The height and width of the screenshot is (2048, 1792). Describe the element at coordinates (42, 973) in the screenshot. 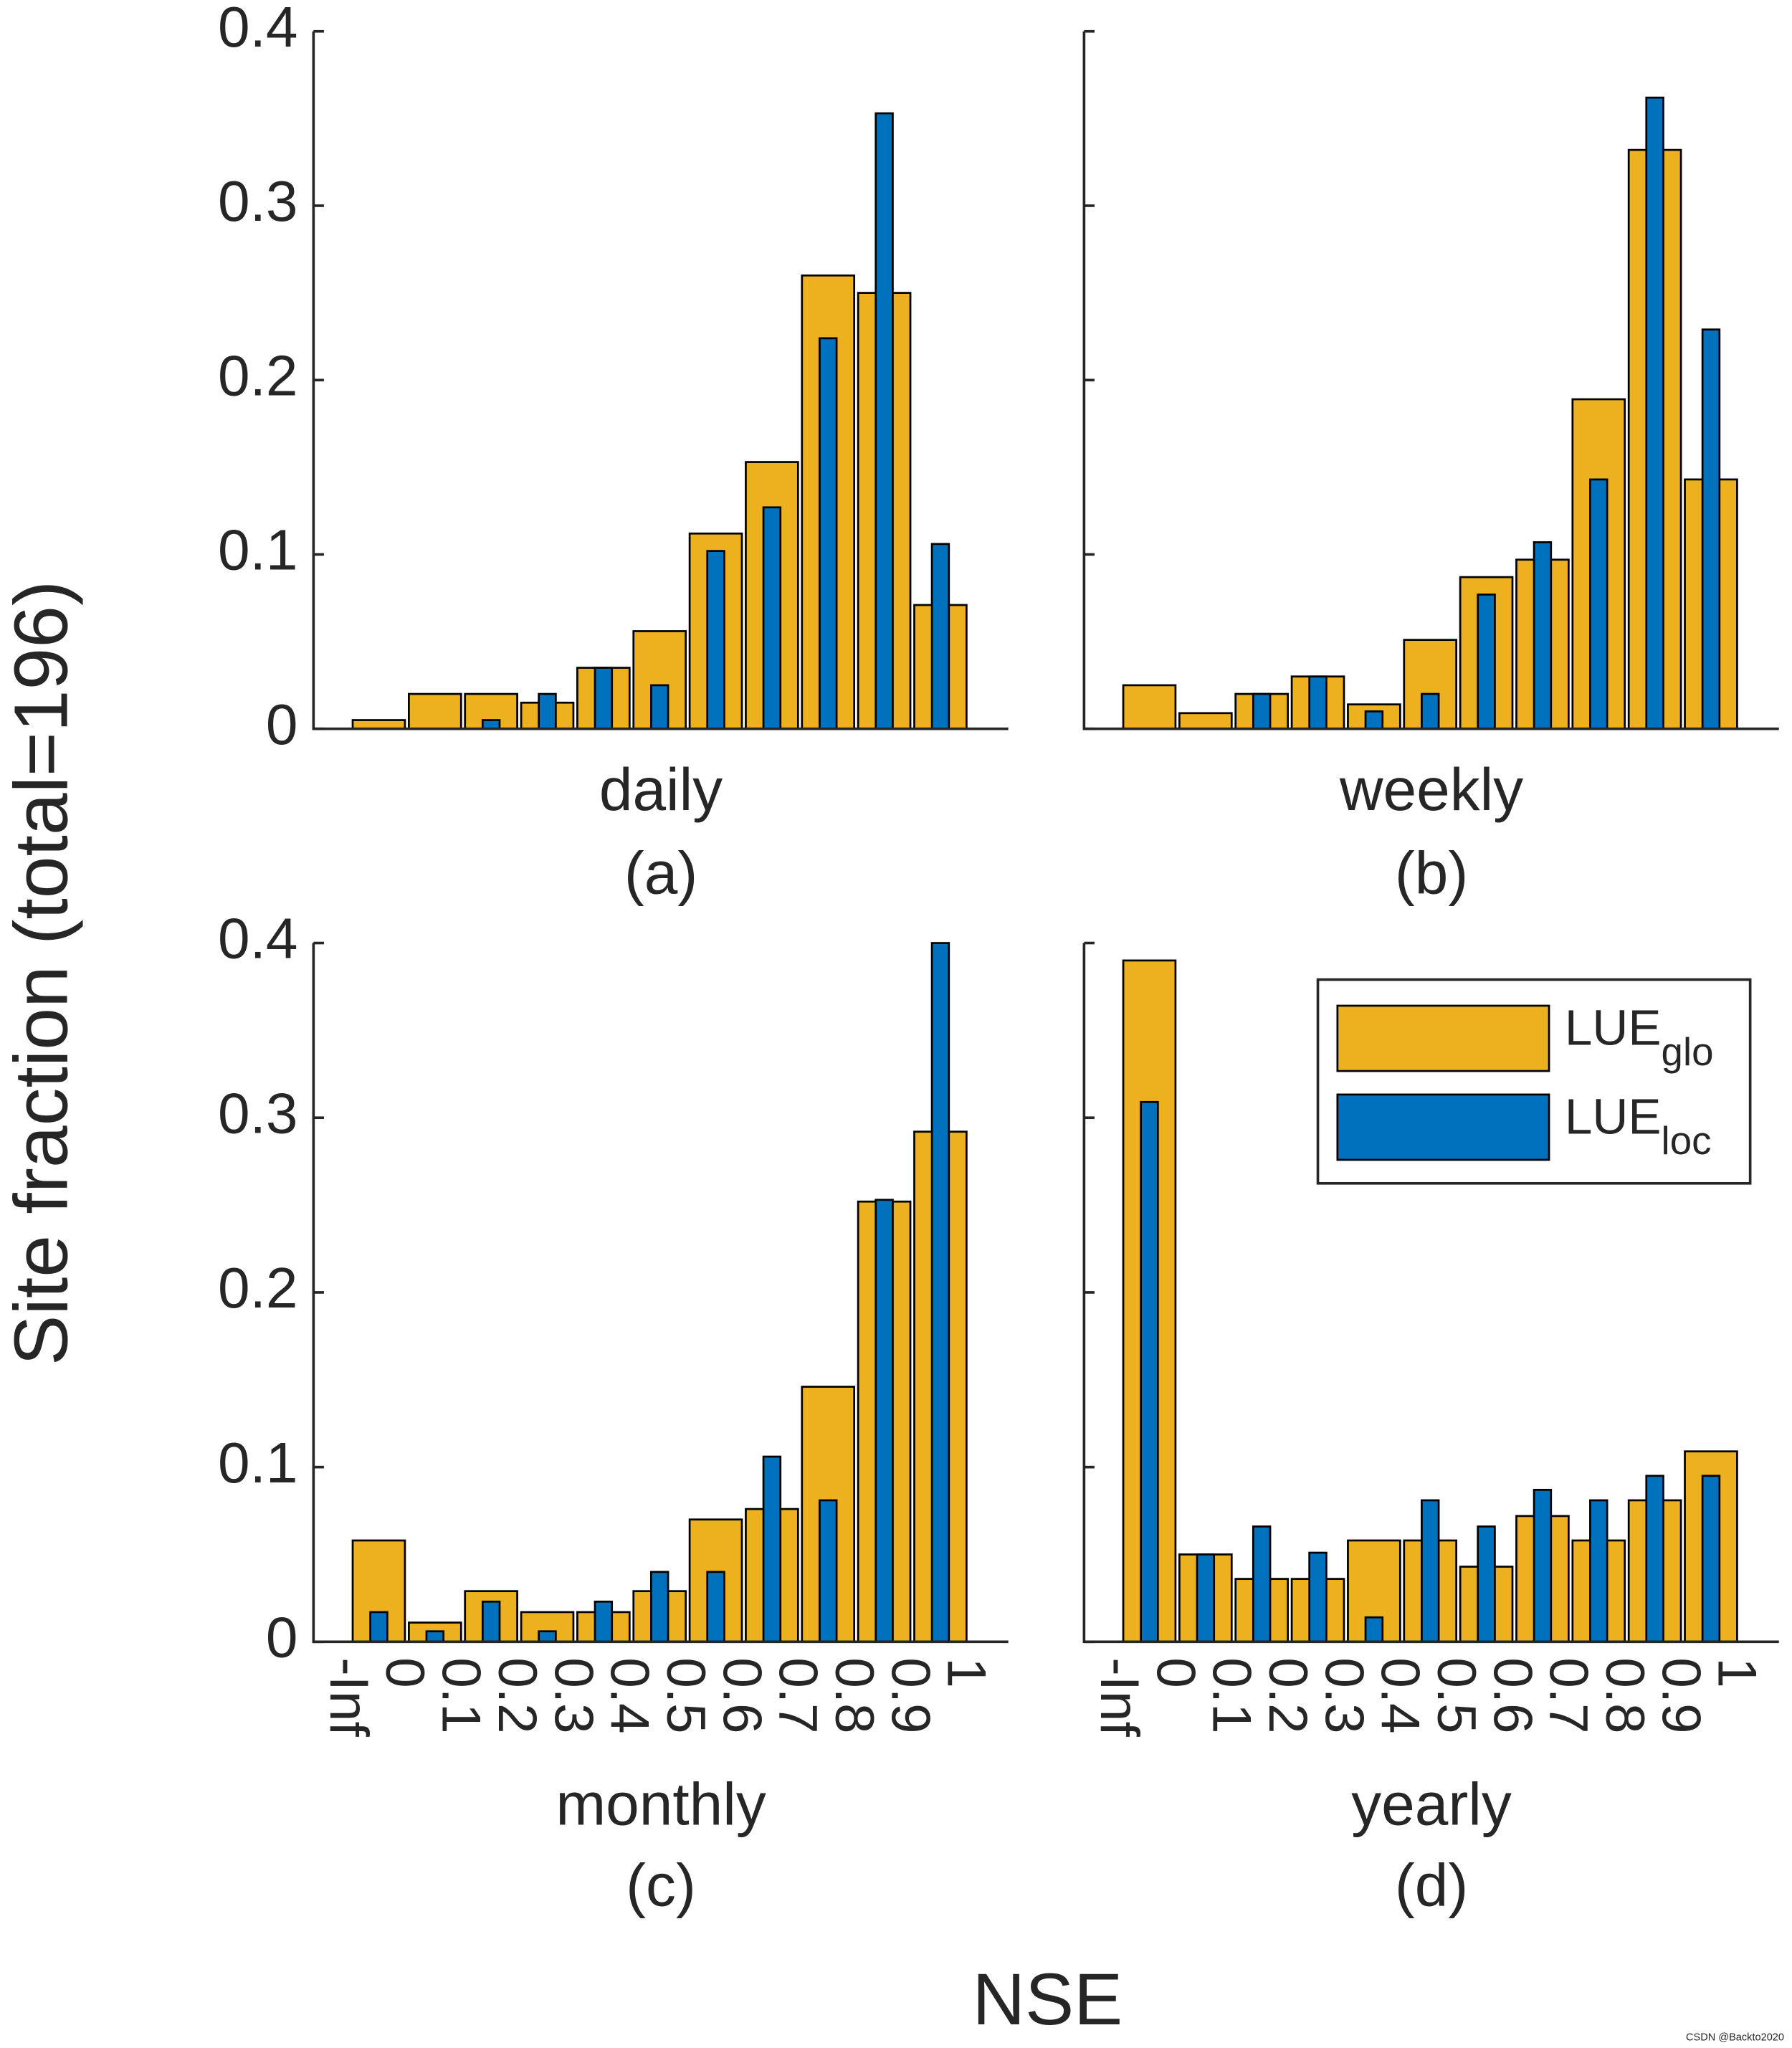

I see `y-axis-label: Site fraction (total=196)` at that location.